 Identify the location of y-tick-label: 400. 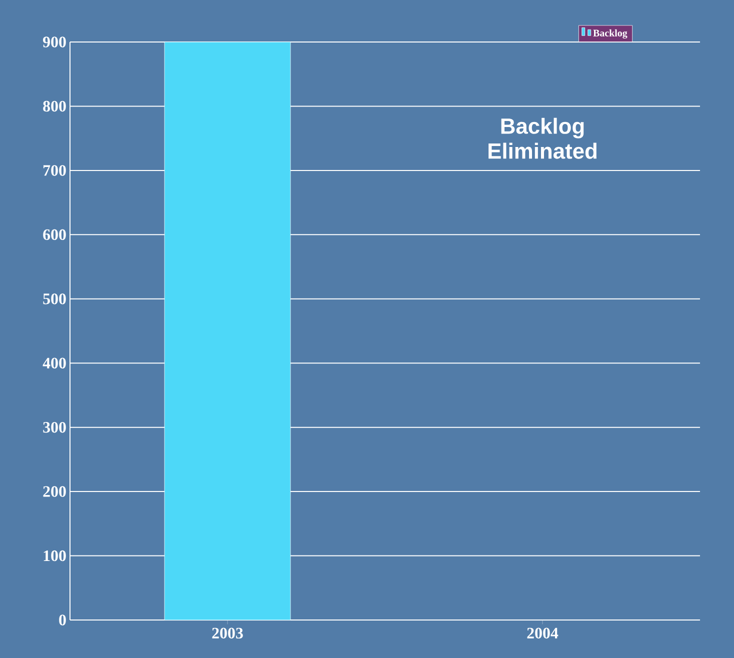
(54, 363).